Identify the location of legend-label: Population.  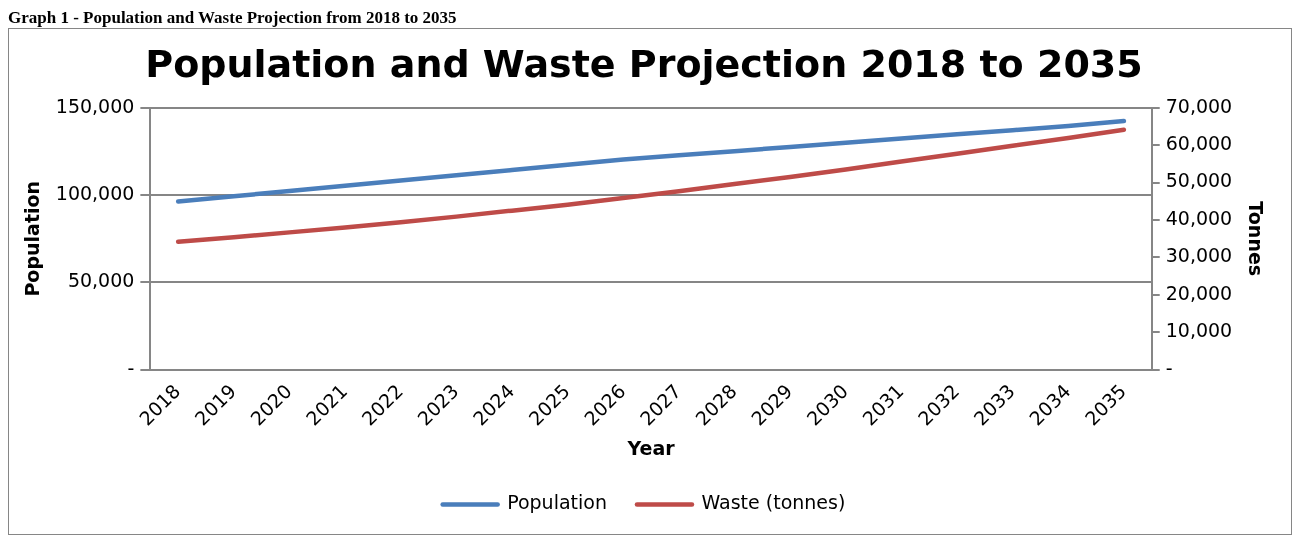
(557, 502).